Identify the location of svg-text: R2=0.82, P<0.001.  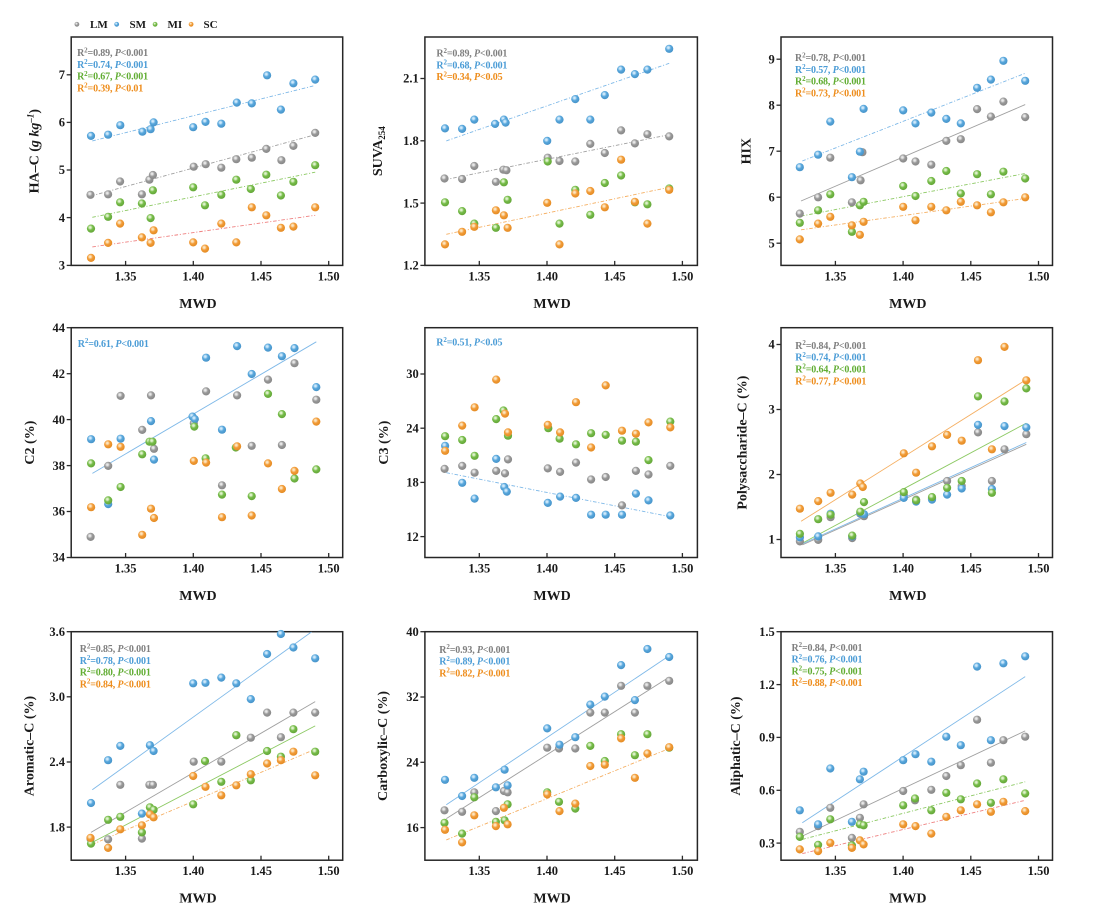
(474, 673).